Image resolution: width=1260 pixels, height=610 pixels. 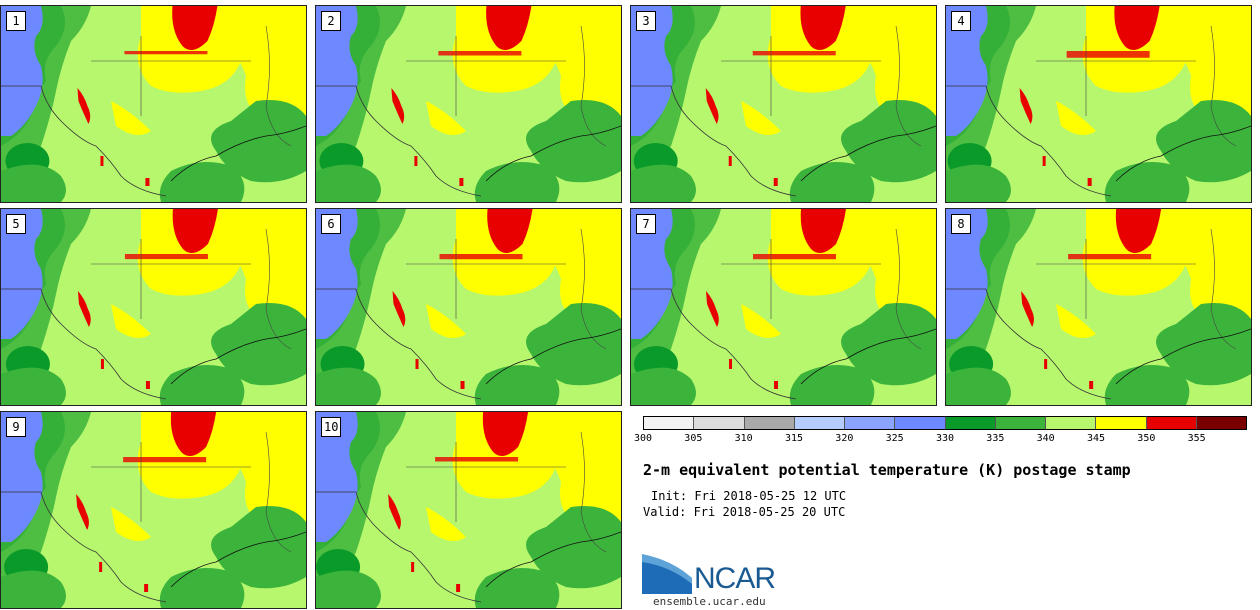 What do you see at coordinates (1146, 438) in the screenshot?
I see `legend-tick-label: 350` at bounding box center [1146, 438].